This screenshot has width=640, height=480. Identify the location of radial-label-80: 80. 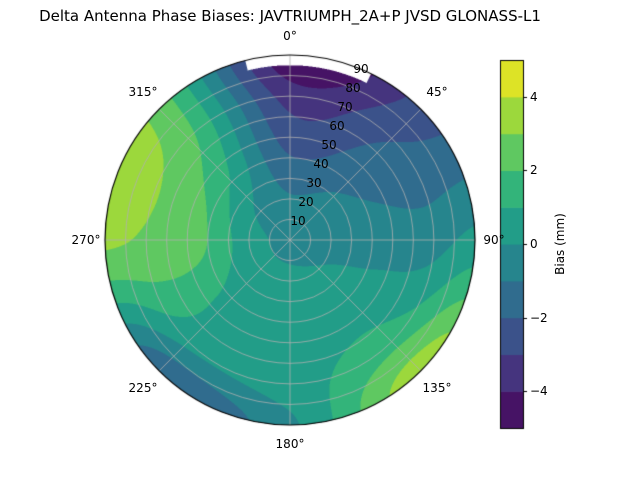
(353, 88).